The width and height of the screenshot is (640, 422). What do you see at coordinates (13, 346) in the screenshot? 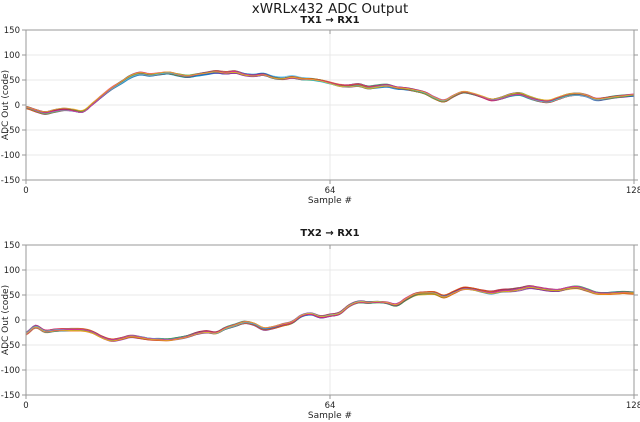
I see `subplot2-ytick-label: -50` at bounding box center [13, 346].